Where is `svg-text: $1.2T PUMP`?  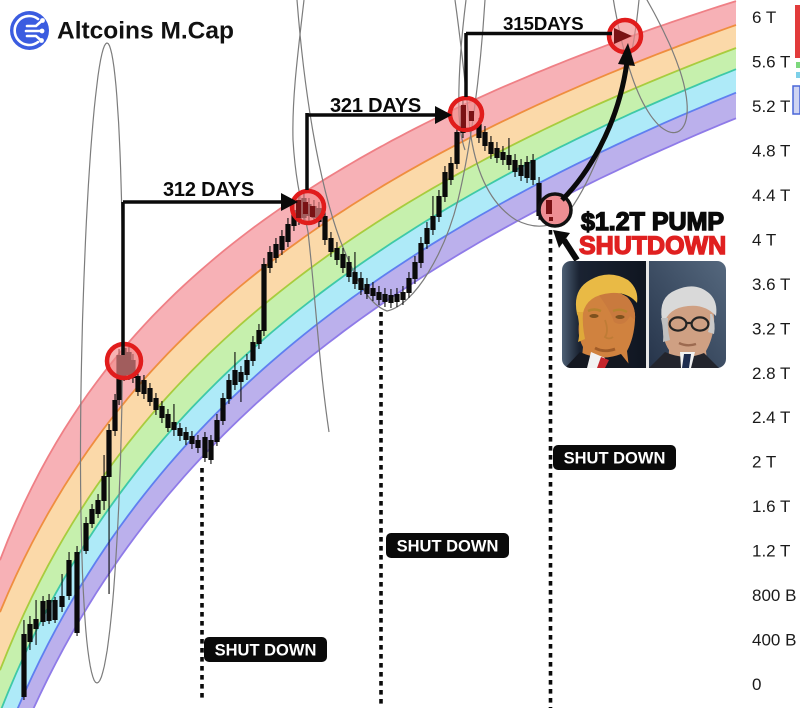
svg-text: $1.2T PUMP is located at coordinates (652, 222).